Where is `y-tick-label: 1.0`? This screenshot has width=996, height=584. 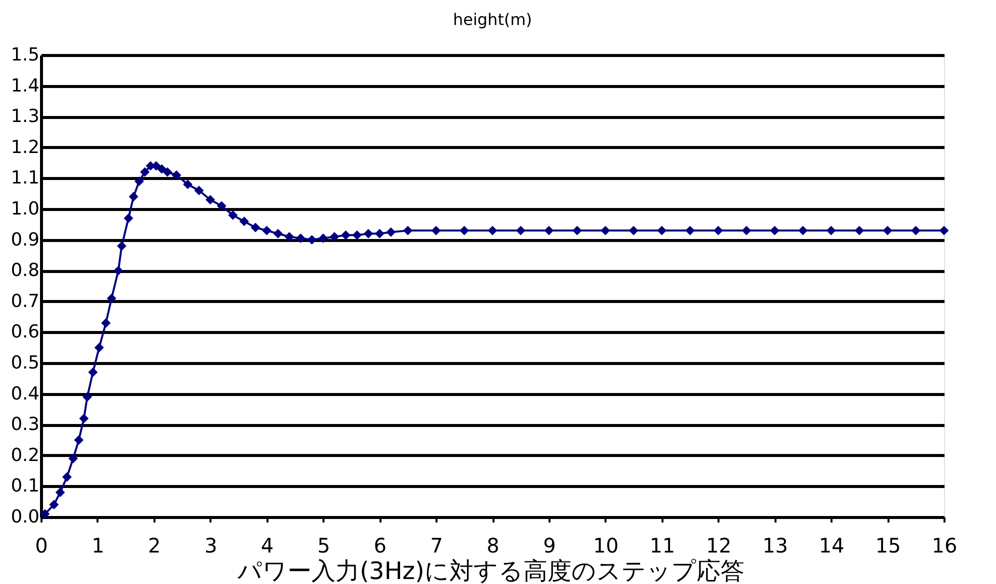 y-tick-label: 1.0 is located at coordinates (25, 209).